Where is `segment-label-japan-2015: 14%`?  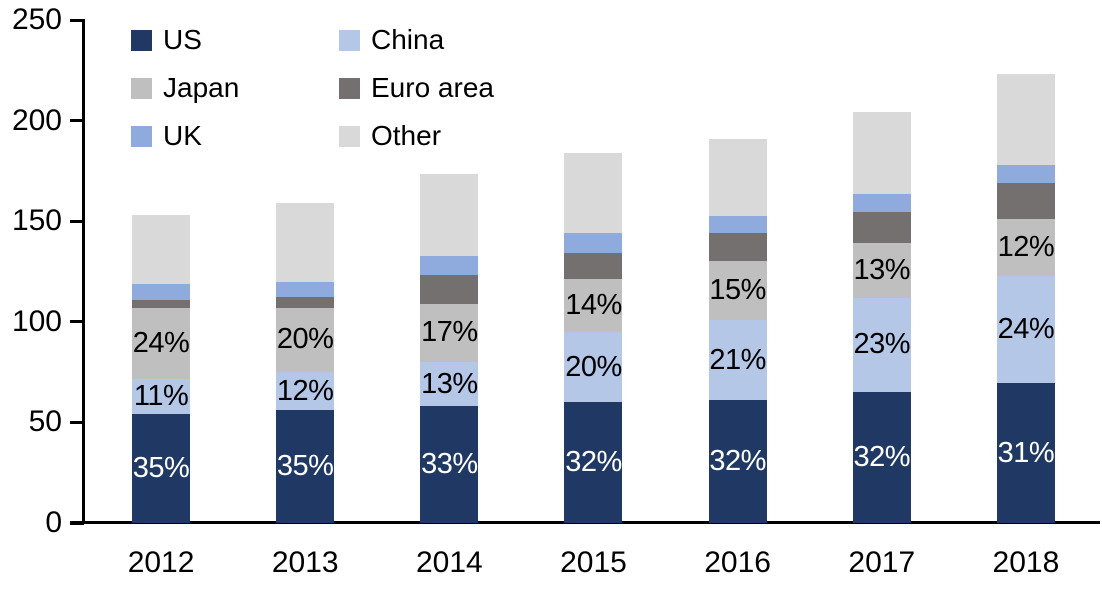 segment-label-japan-2015: 14% is located at coordinates (593, 304).